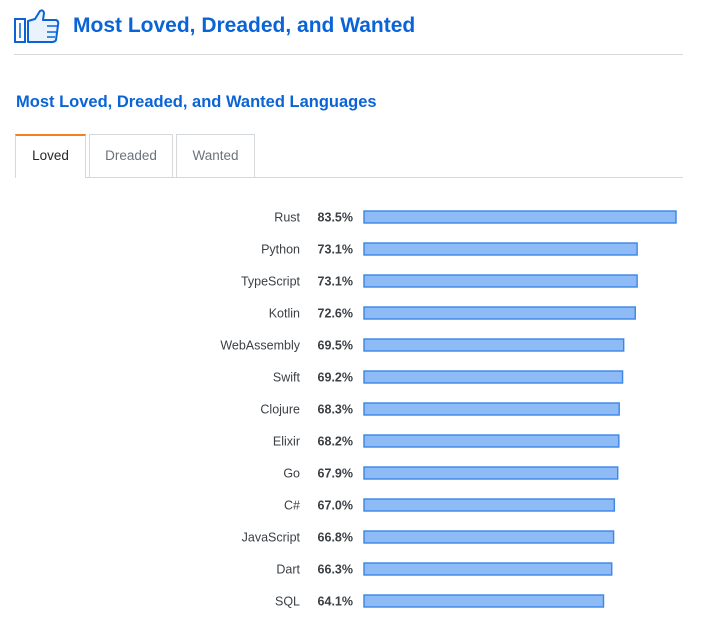  What do you see at coordinates (499, 313) in the screenshot?
I see `bar-kotlin` at bounding box center [499, 313].